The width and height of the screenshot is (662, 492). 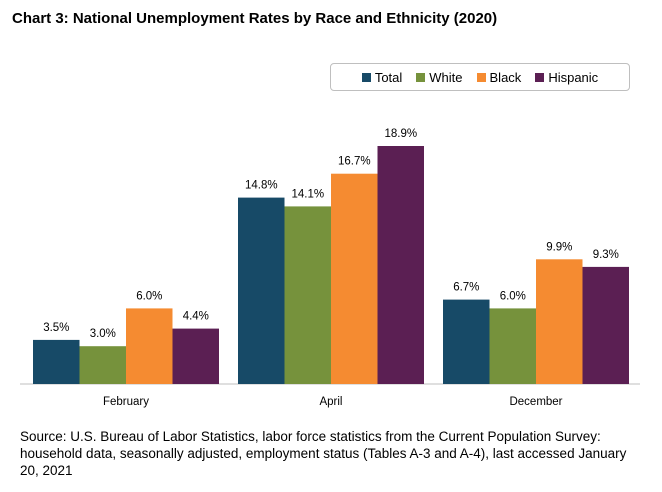 What do you see at coordinates (466, 288) in the screenshot?
I see `data-label-total-december: 6.7%` at bounding box center [466, 288].